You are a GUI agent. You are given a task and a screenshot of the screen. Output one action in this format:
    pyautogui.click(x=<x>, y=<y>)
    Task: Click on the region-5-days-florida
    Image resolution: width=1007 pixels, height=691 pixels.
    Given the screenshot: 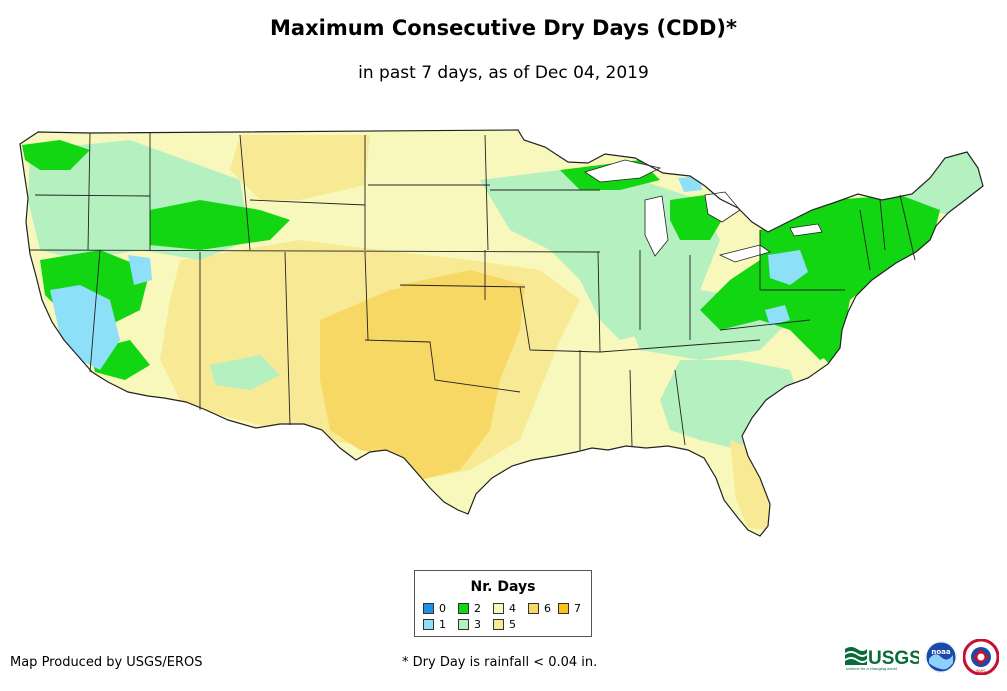 What is the action you would take?
    pyautogui.click(x=750, y=485)
    